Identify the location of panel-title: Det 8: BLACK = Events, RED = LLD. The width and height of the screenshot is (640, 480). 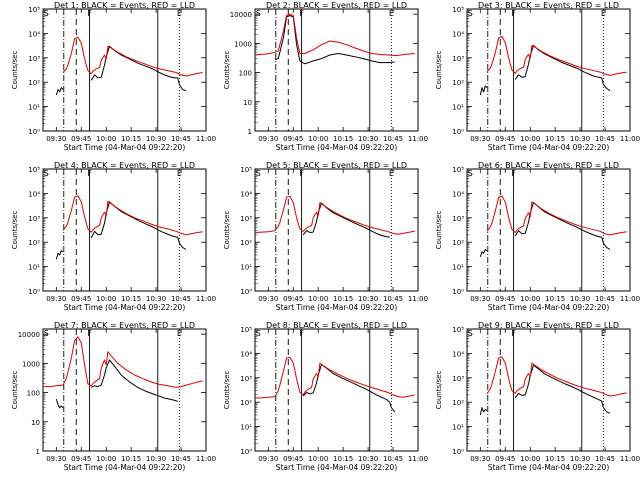
(336, 325).